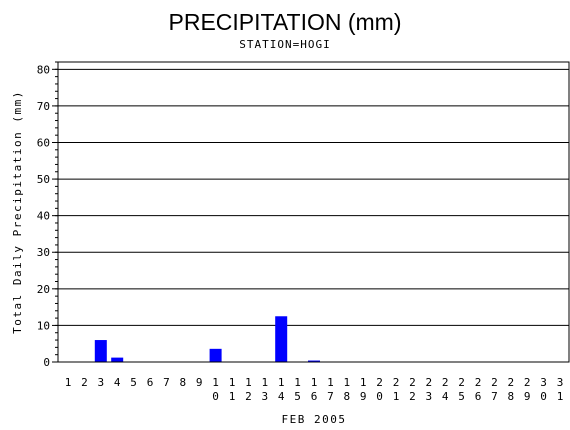 The height and width of the screenshot is (430, 570). Describe the element at coordinates (43, 106) in the screenshot. I see `y-tick-label: 70` at that location.